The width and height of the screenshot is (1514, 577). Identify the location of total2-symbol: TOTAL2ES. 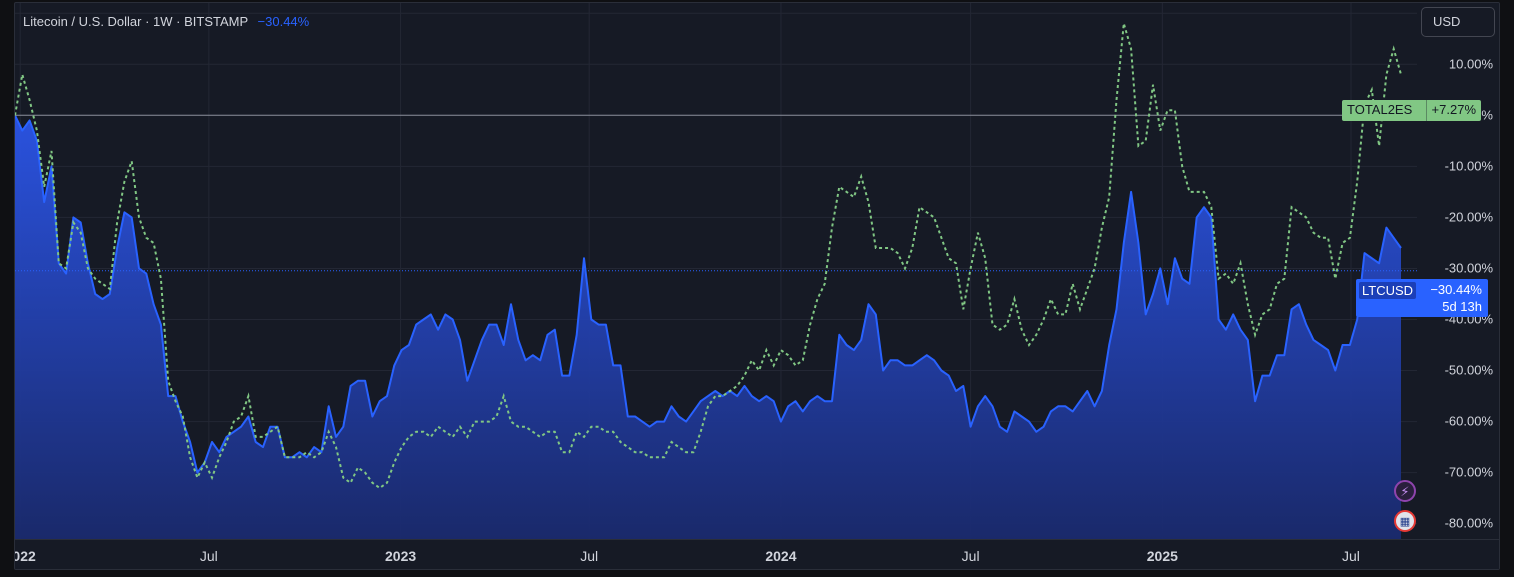
(1380, 109).